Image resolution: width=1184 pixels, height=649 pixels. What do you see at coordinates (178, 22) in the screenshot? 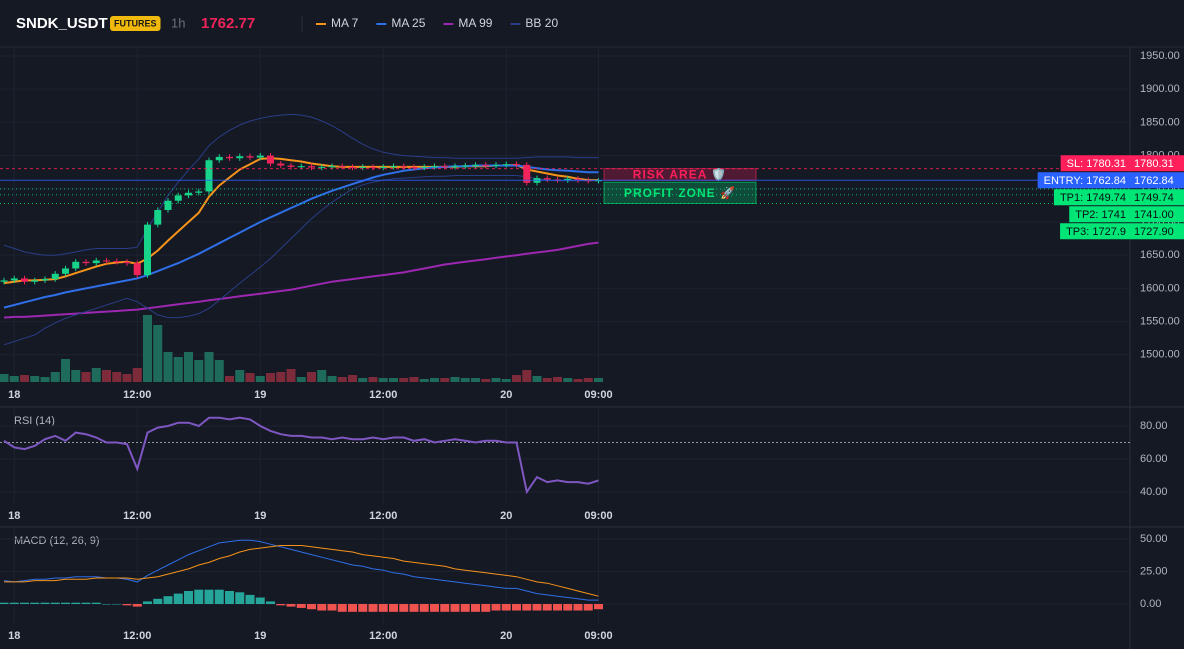
I see `interval: 1h` at bounding box center [178, 22].